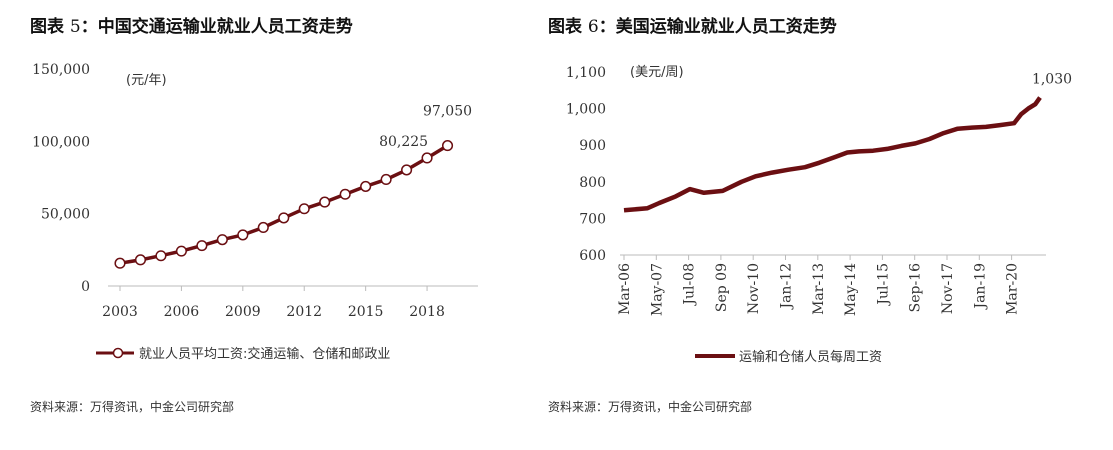 This screenshot has width=1113, height=450. I want to click on x-tick-label: Jul-08, so click(690, 285).